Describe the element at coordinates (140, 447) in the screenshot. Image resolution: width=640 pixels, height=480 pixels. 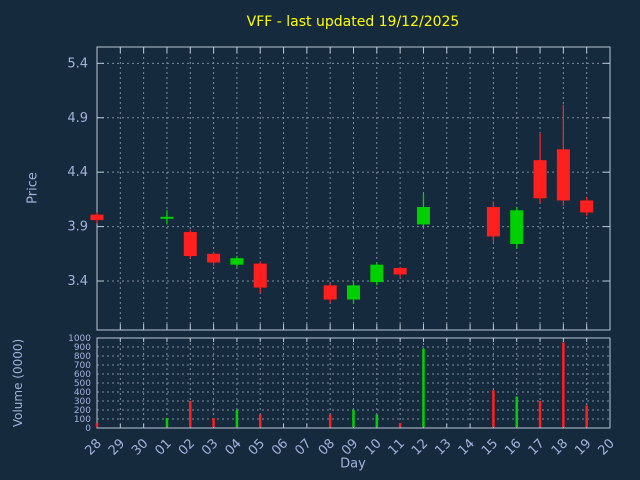
I see `day-tick-label: 30` at that location.